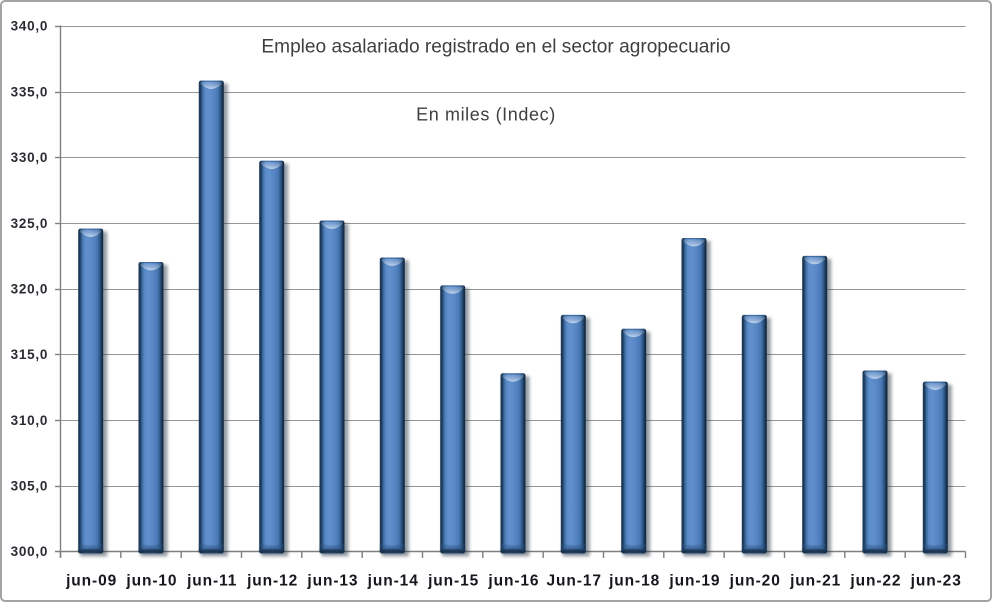 This screenshot has height=611, width=1000. Describe the element at coordinates (332, 580) in the screenshot. I see `svg-text: jun-13` at that location.